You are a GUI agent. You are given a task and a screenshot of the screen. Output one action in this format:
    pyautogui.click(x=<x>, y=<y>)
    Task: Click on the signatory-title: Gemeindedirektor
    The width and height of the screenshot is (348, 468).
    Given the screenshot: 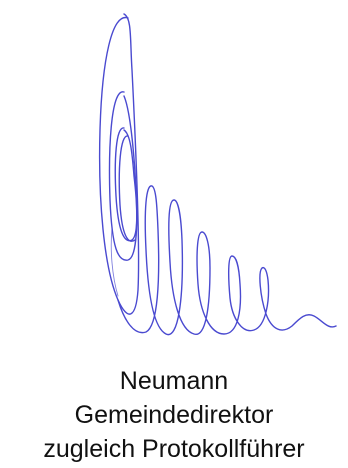 What is the action you would take?
    pyautogui.click(x=174, y=415)
    